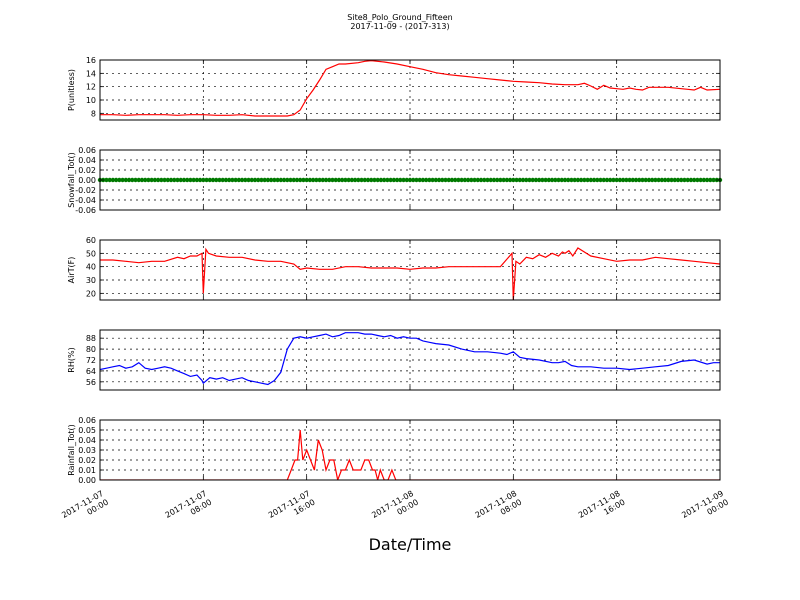 Image resolution: width=800 pixels, height=600 pixels. Describe the element at coordinates (91, 280) in the screenshot. I see `y-tick-label: 30` at that location.